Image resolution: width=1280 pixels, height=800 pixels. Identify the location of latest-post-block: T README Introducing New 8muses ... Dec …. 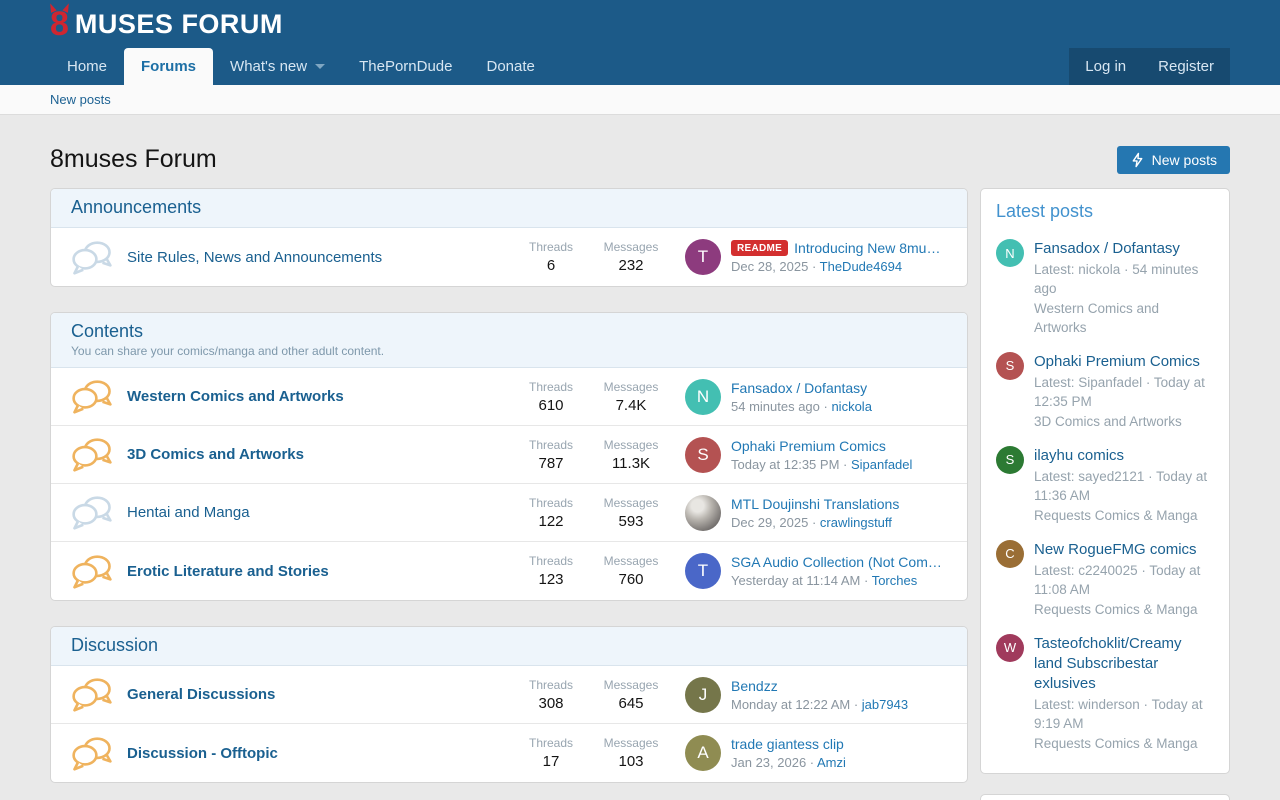
(816, 257).